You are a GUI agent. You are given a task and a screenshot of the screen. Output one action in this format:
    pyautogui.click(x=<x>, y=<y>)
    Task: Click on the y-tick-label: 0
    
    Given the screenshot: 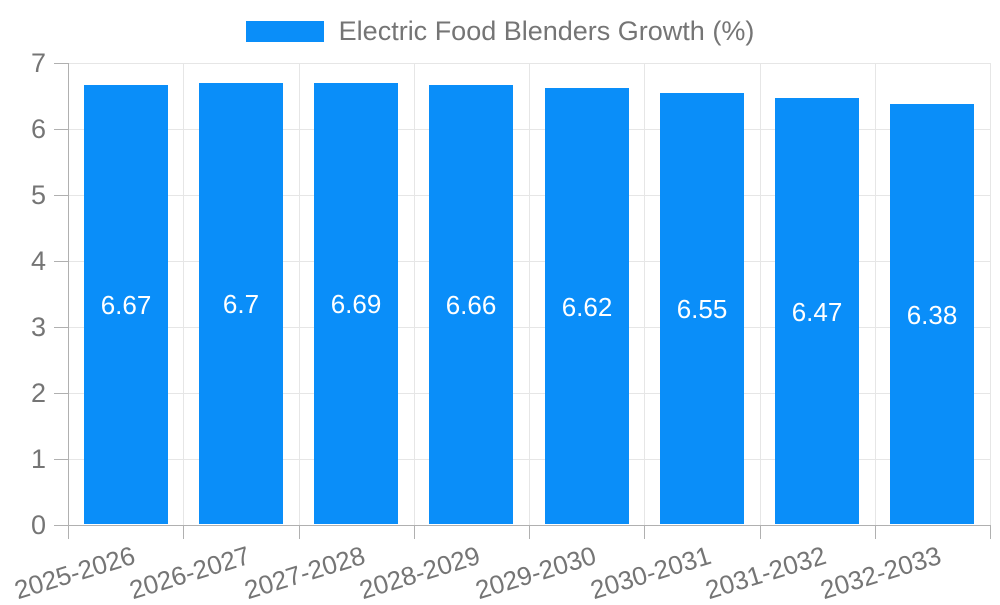 What is the action you would take?
    pyautogui.click(x=38, y=525)
    